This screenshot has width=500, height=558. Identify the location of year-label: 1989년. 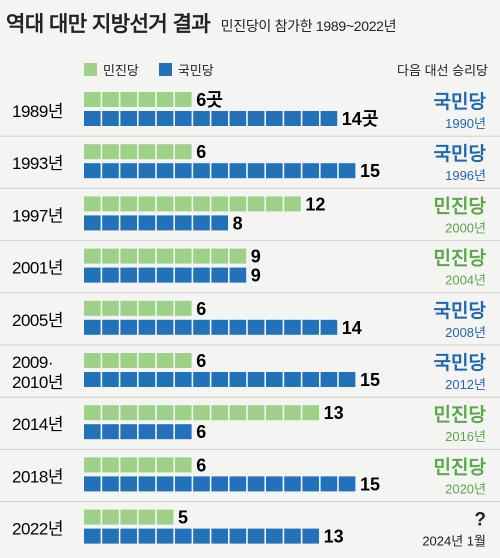
(37, 111).